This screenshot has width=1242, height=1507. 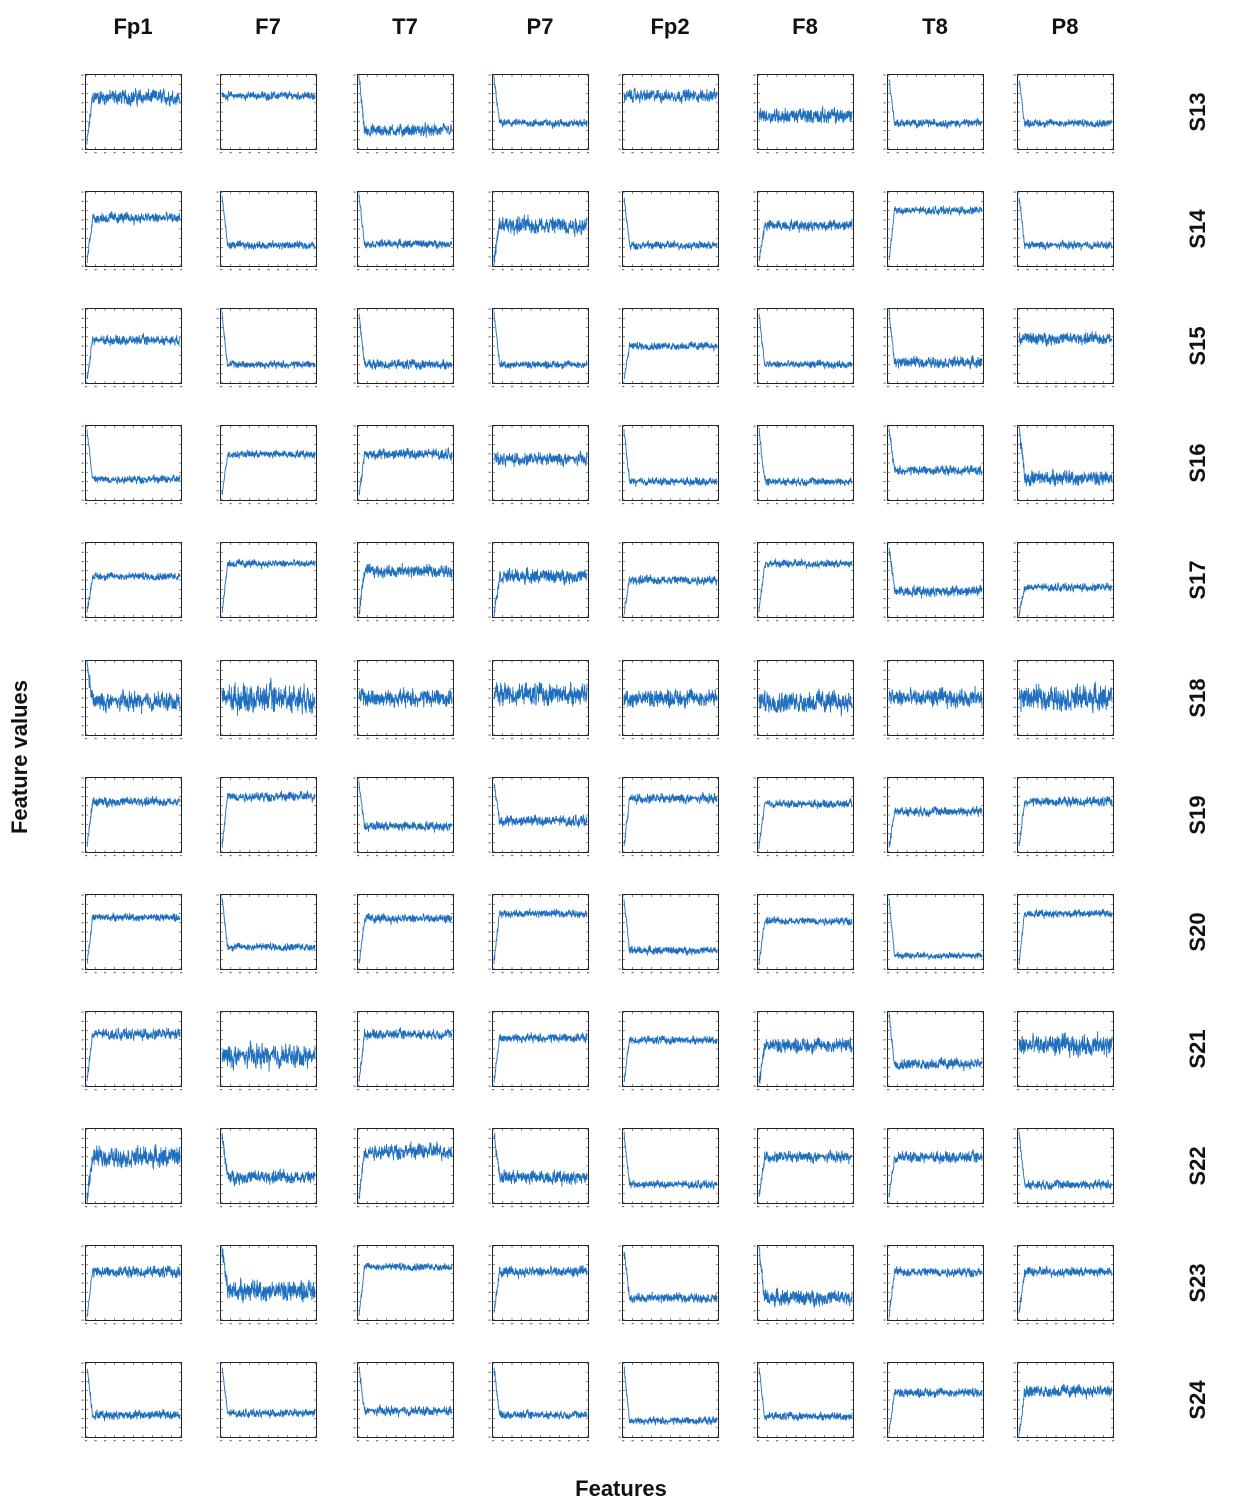 I want to click on panel-s24-t8, so click(x=933, y=1402).